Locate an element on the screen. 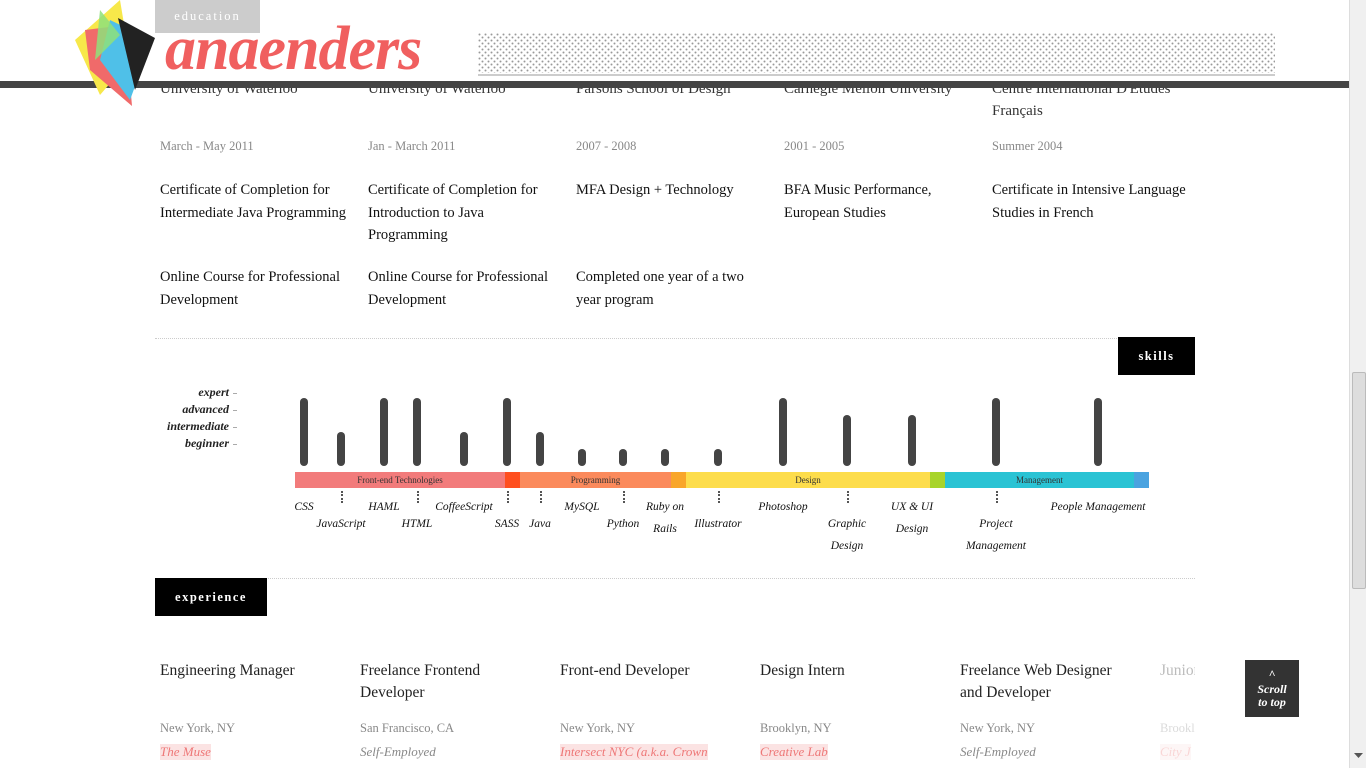 Image resolution: width=1366 pixels, height=768 pixels. scroll-top-label: Scroll to top is located at coordinates (1272, 695).